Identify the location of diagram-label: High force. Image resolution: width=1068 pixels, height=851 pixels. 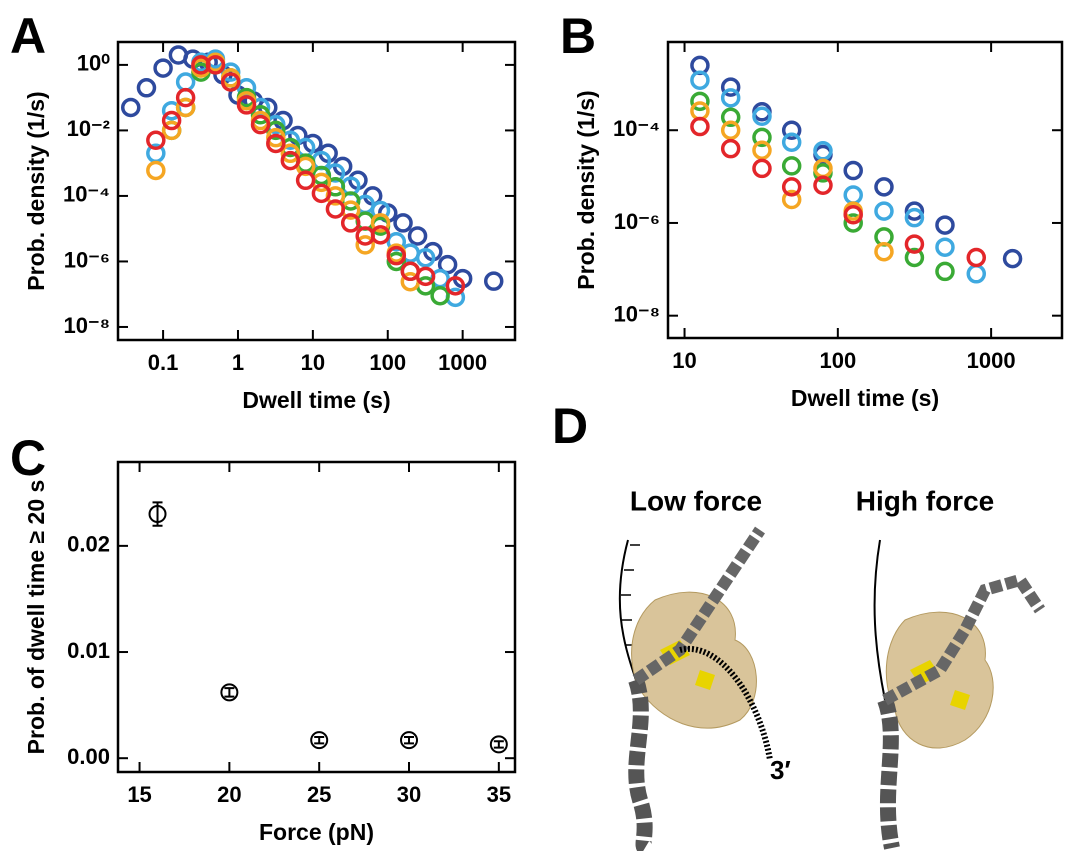
(925, 500).